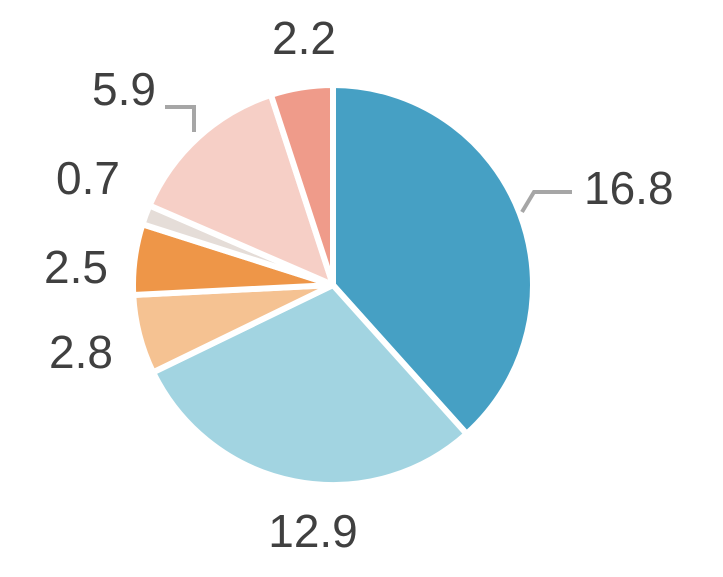  What do you see at coordinates (124, 89) in the screenshot?
I see `data-label-5-9: 5.9` at bounding box center [124, 89].